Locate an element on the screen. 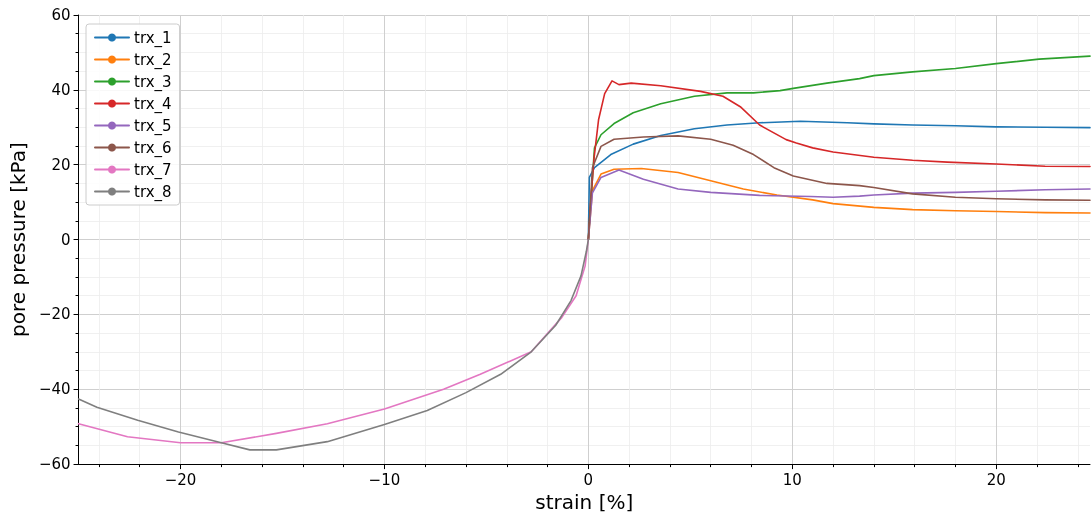 Image resolution: width=1091 pixels, height=517 pixels. x-tick-label: 0 is located at coordinates (588, 479).